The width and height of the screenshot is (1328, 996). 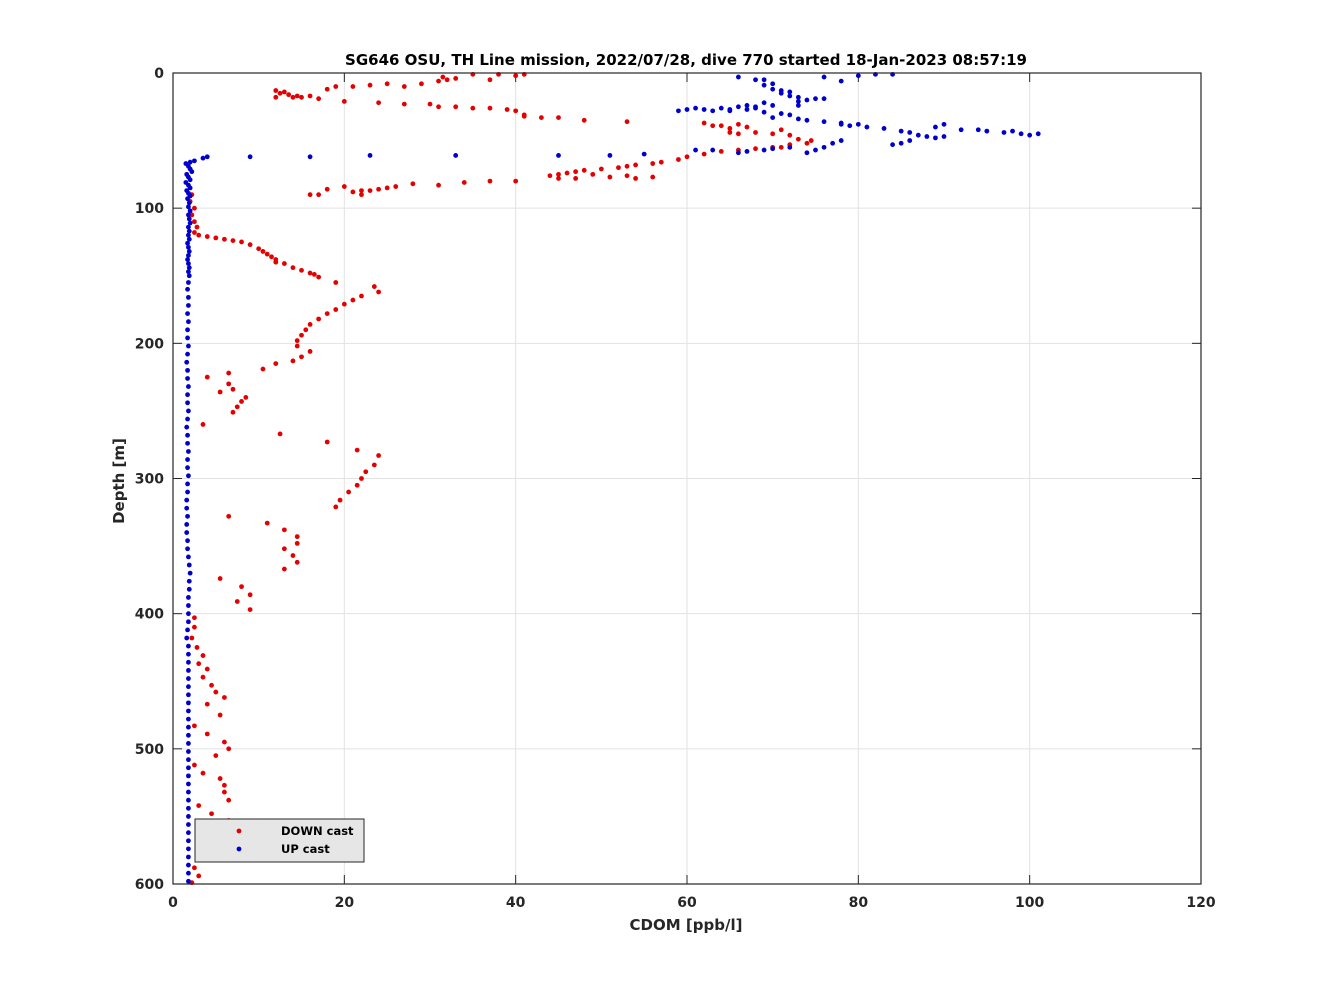 What do you see at coordinates (149, 750) in the screenshot?
I see `y-tick-label: 500` at bounding box center [149, 750].